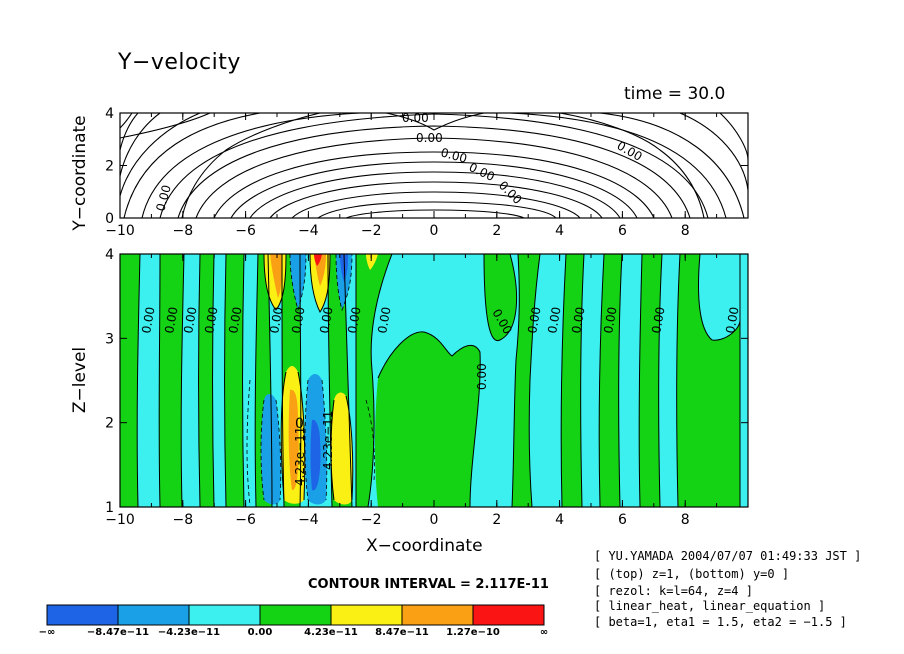 This screenshot has height=654, width=904. I want to click on bottom-x-tick-label: −8, so click(182, 520).